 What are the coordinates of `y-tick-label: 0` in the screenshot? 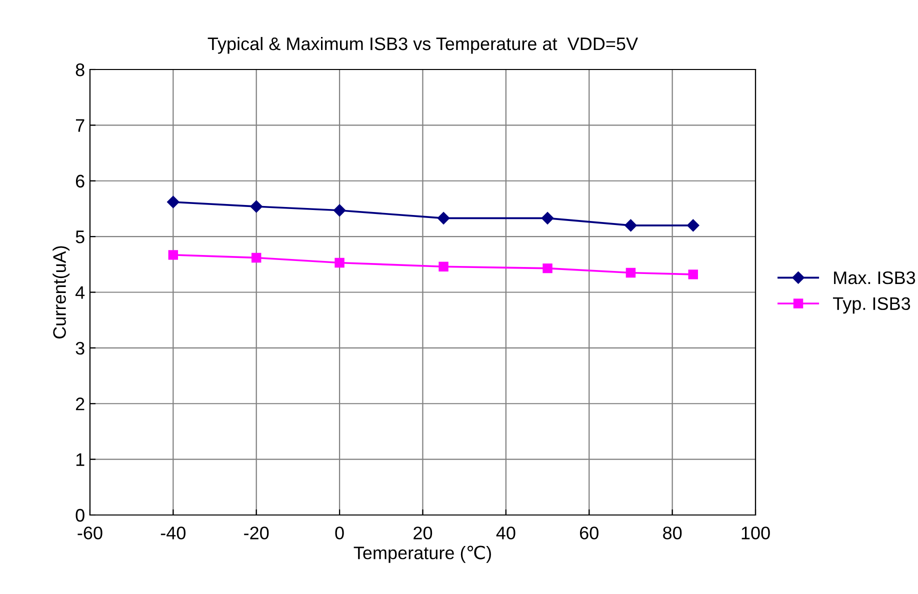 It's located at (80, 515).